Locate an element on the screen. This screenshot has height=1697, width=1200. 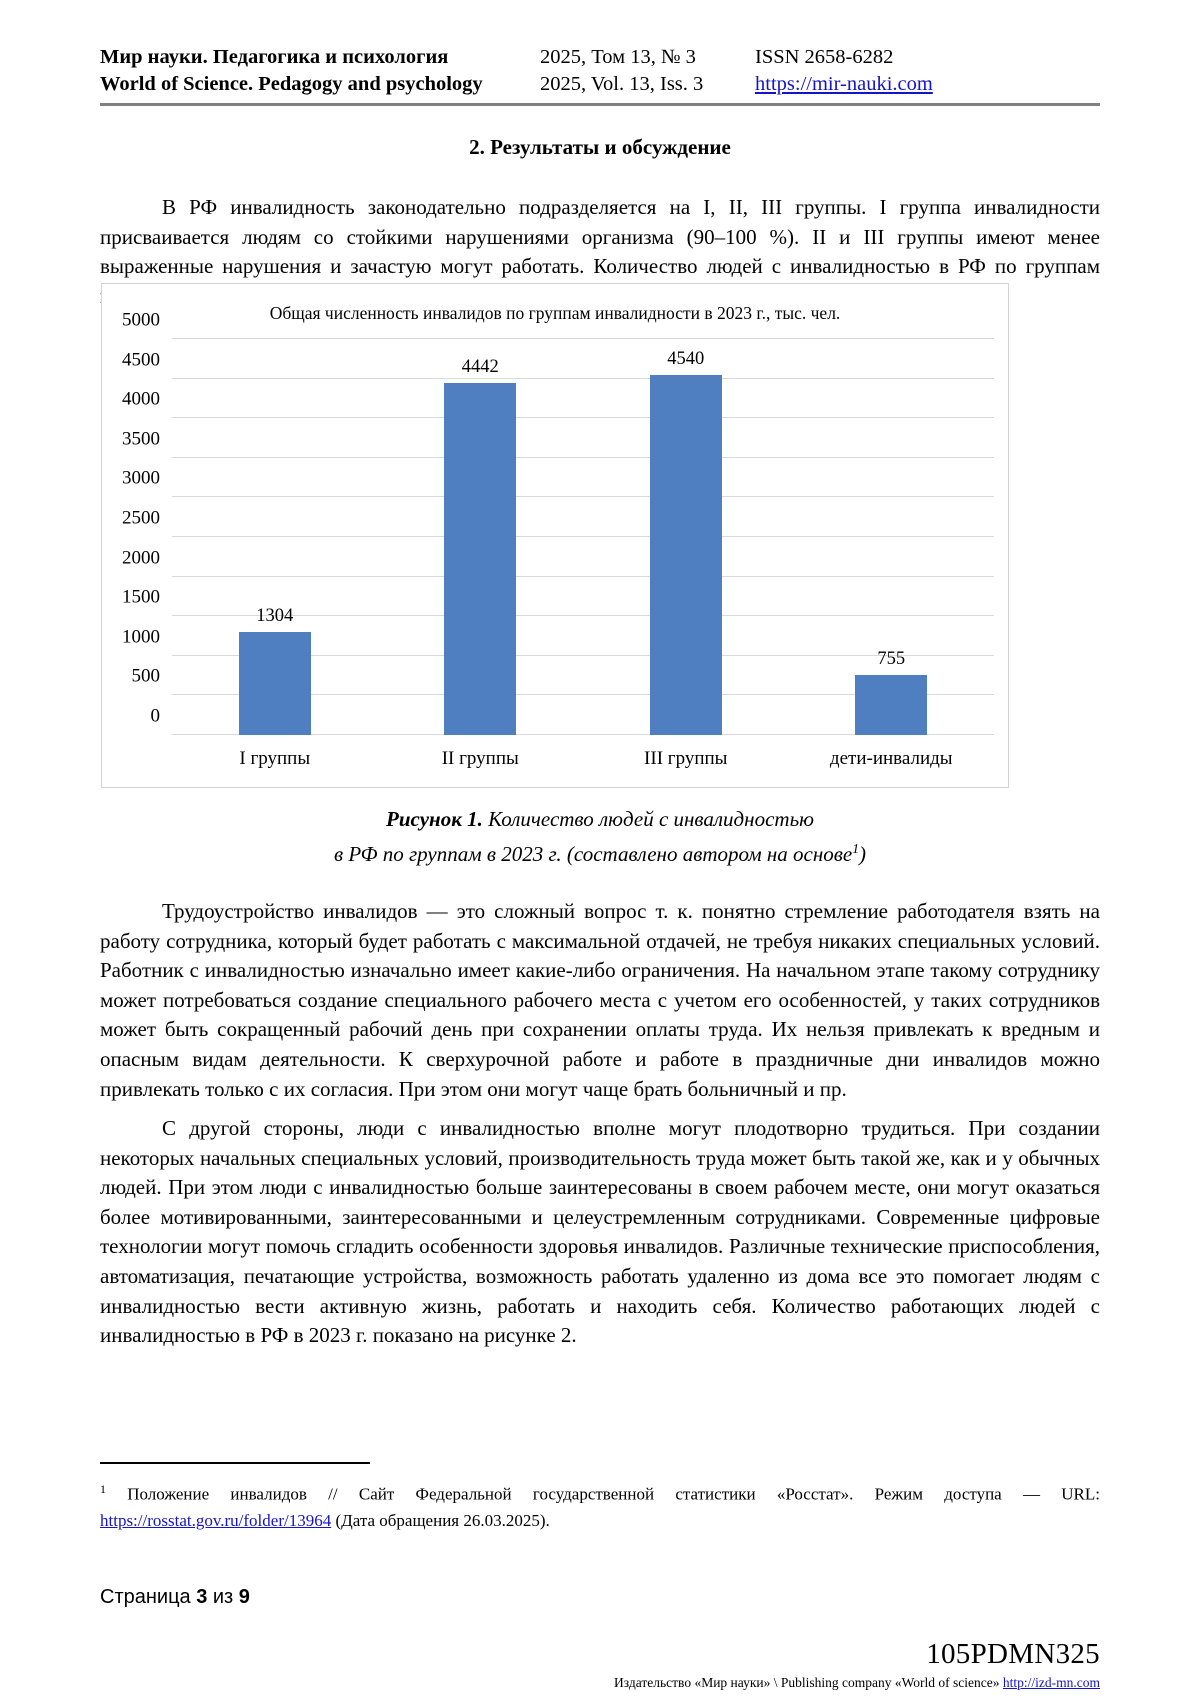
section-heading: 2. Результаты и обсуждение is located at coordinates (600, 147).